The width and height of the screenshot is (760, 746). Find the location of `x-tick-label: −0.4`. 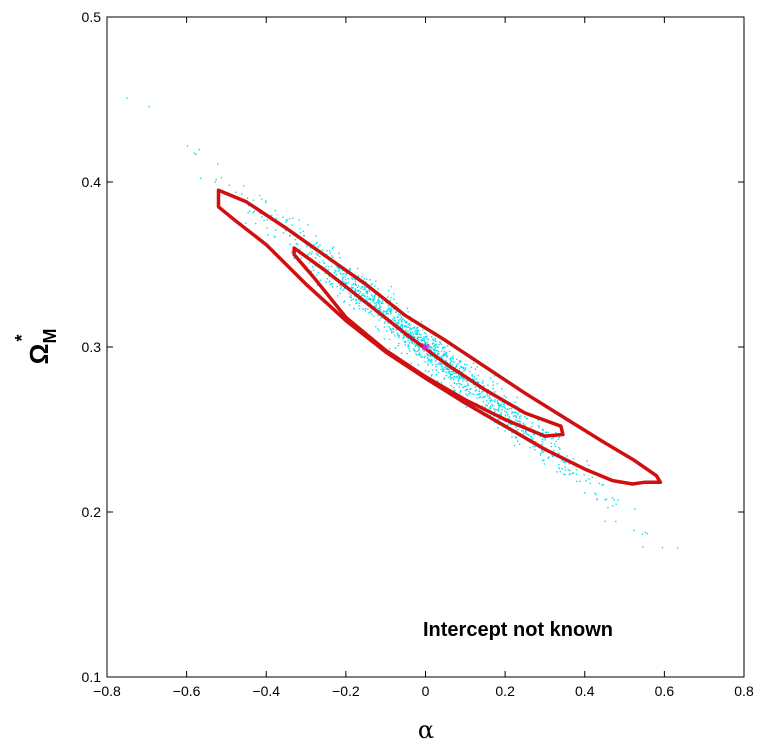

x-tick-label: −0.4 is located at coordinates (266, 691).